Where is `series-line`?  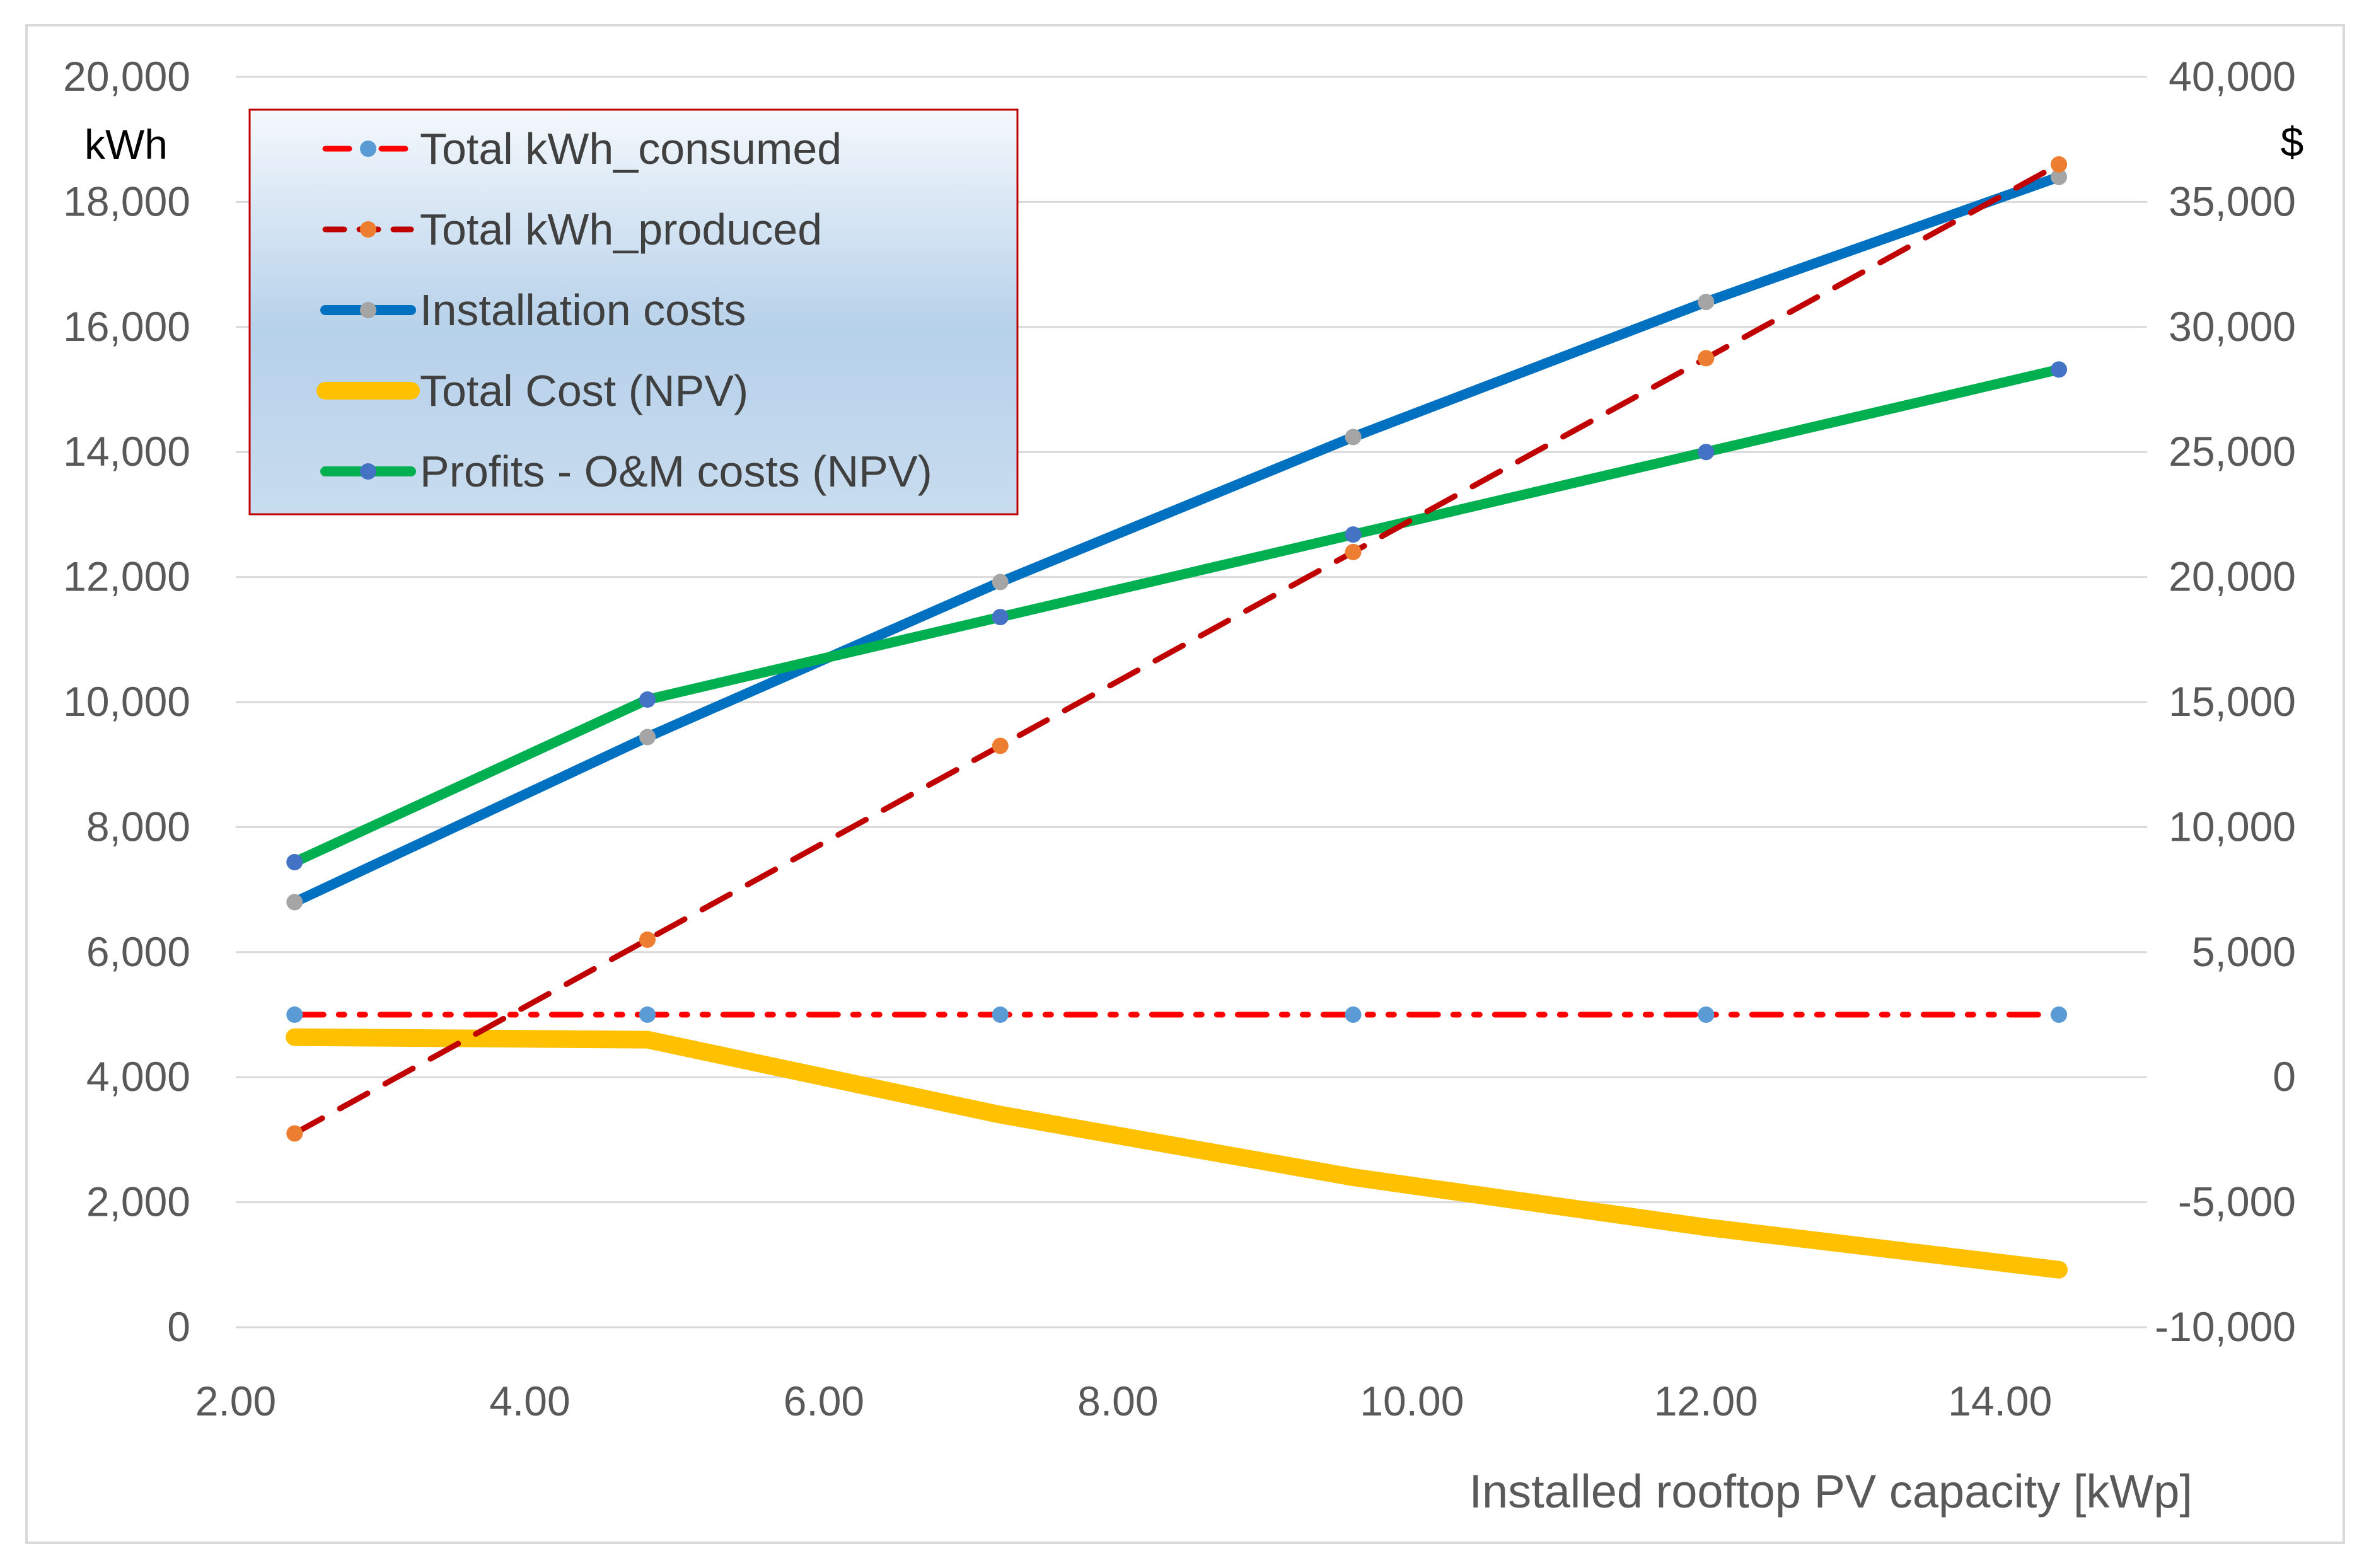 series-line is located at coordinates (1177, 1153).